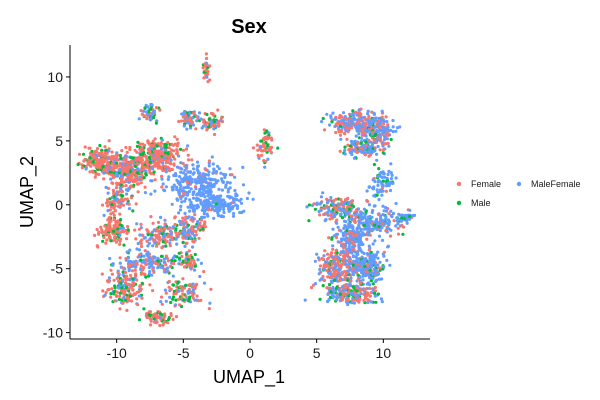  I want to click on chart-title: Sex, so click(249, 27).